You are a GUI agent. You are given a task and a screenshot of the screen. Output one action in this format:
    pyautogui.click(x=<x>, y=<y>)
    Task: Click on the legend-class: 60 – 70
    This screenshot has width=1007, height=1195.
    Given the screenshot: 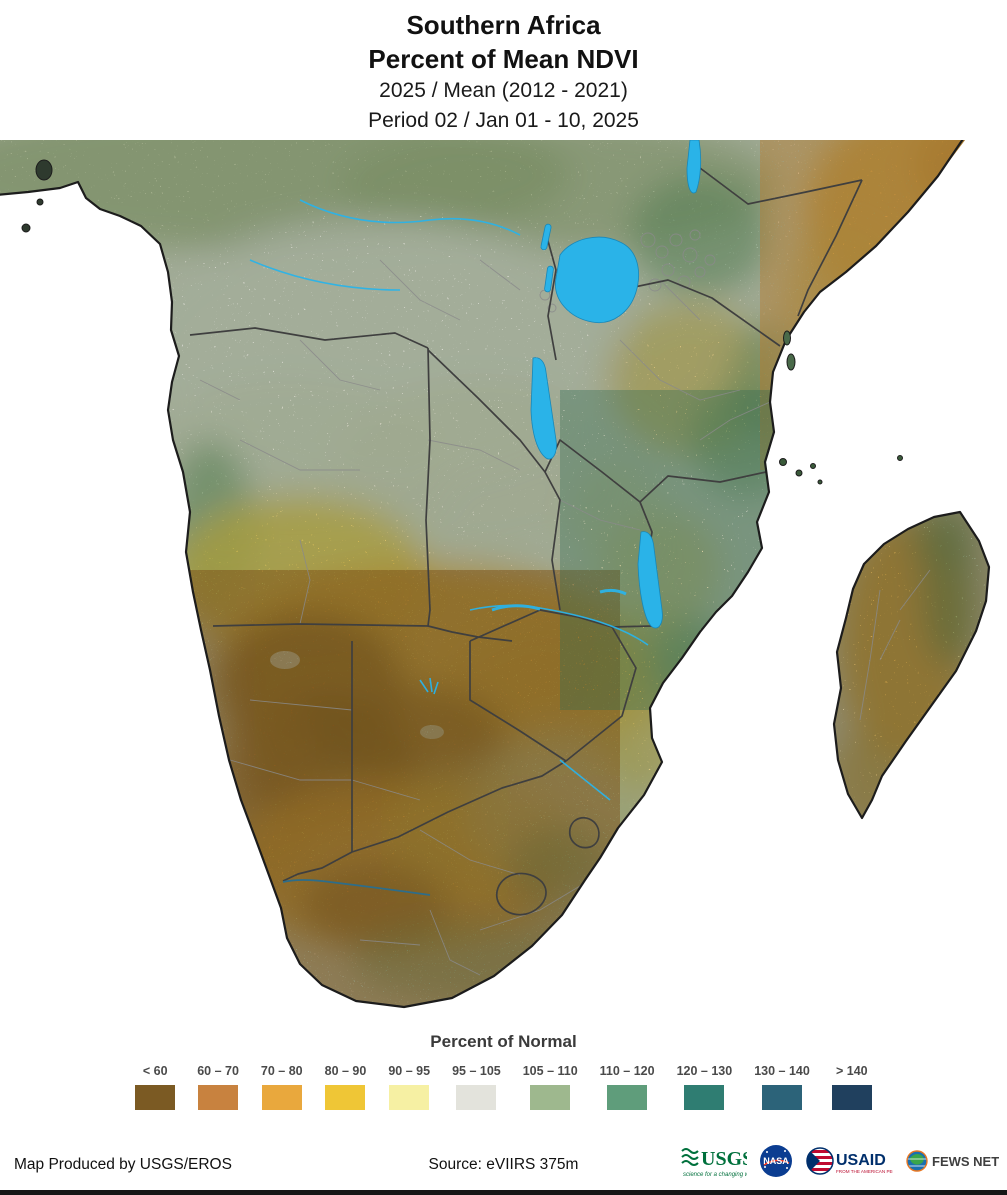 What is the action you would take?
    pyautogui.click(x=218, y=1087)
    